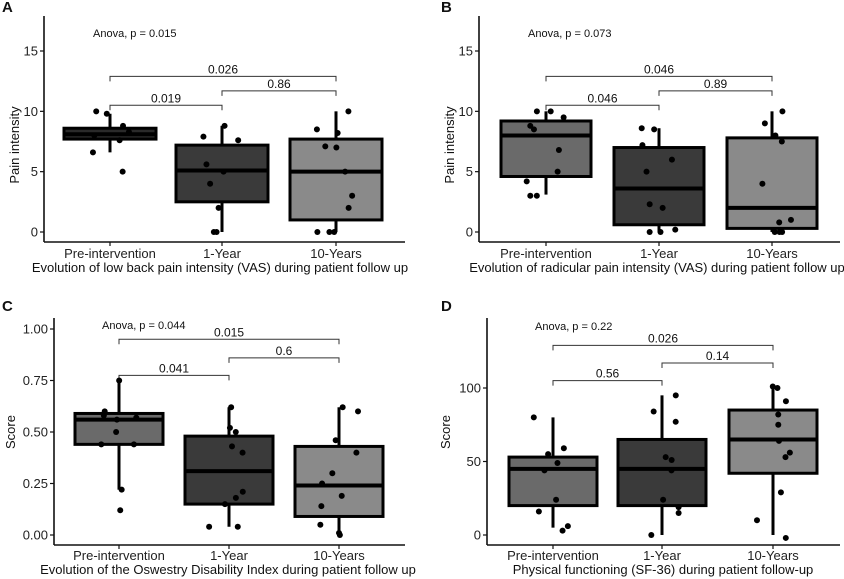  I want to click on boxplots-b, so click(659, 171).